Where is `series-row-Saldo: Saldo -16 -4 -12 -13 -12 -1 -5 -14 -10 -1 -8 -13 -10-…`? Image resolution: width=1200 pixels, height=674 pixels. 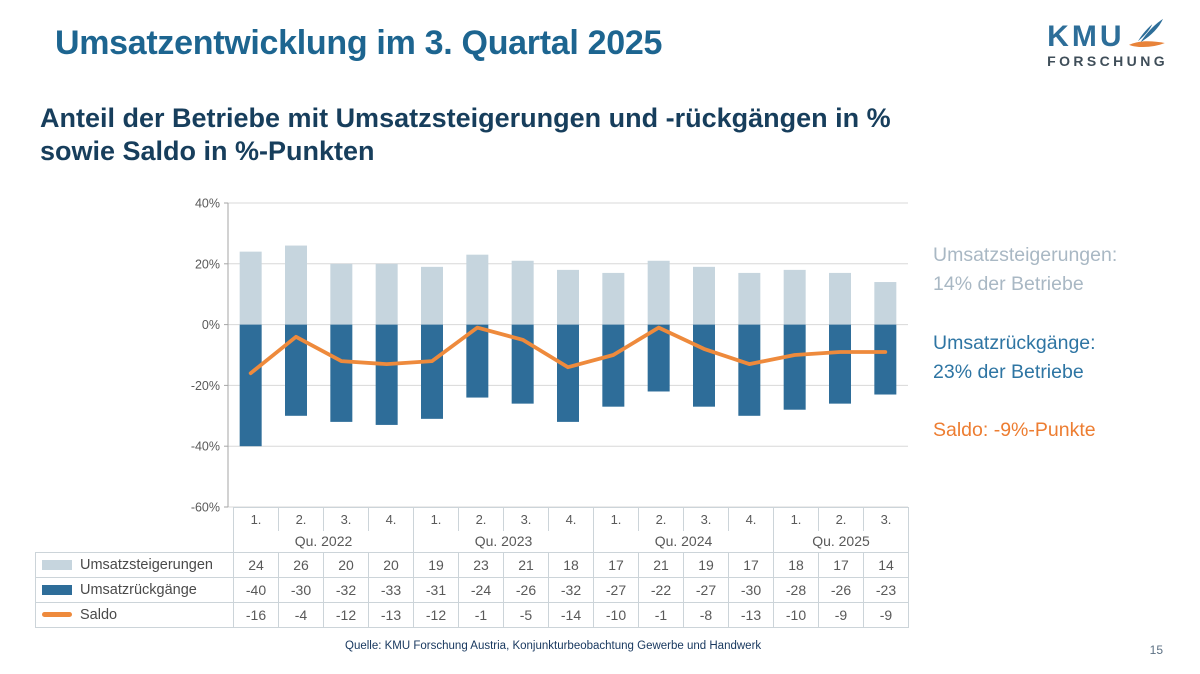
series-row-Saldo: Saldo -16 -4 -12 -13 -12 -1 -5 -14 -10 -1 -8 -13 -10-… is located at coordinates (472, 615).